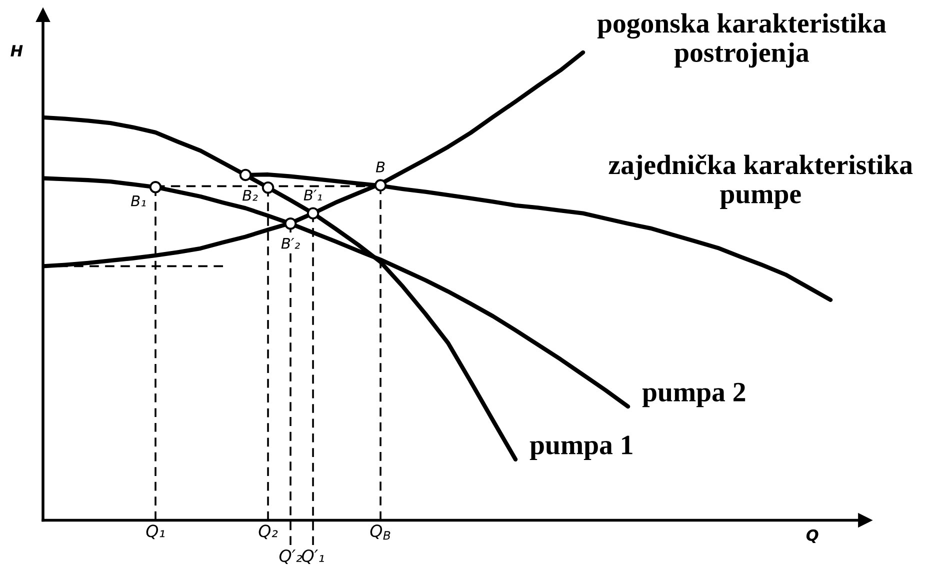  Describe the element at coordinates (268, 532) in the screenshot. I see `x-tick-label: Q₂` at that location.